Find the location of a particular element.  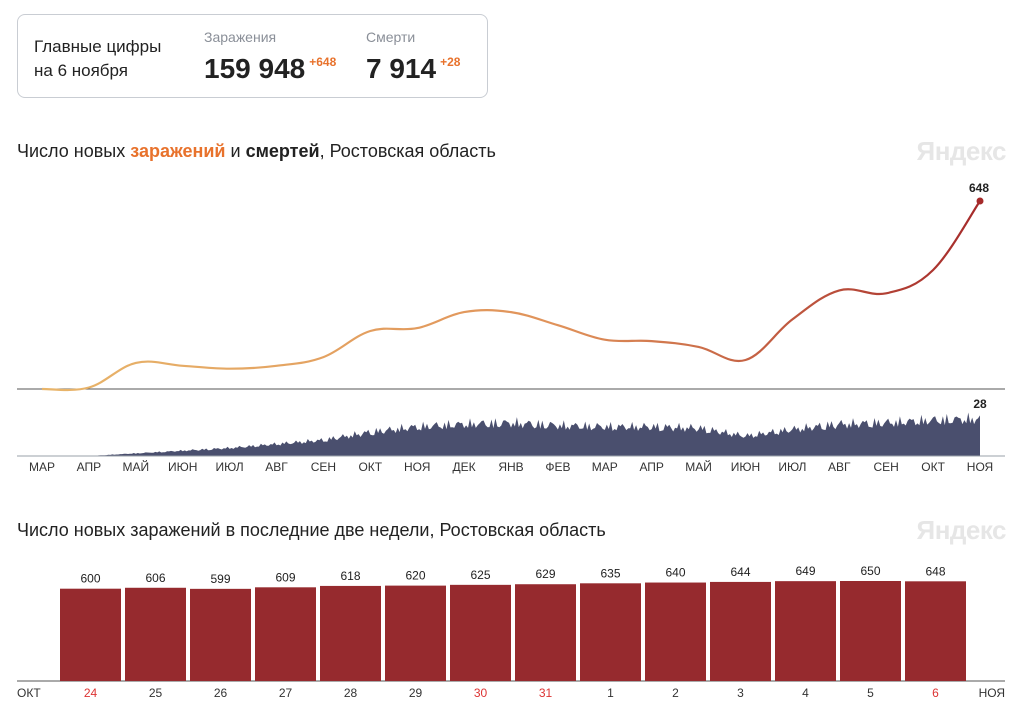

deaths-value-wrap: 7 914 +28 is located at coordinates (413, 69).